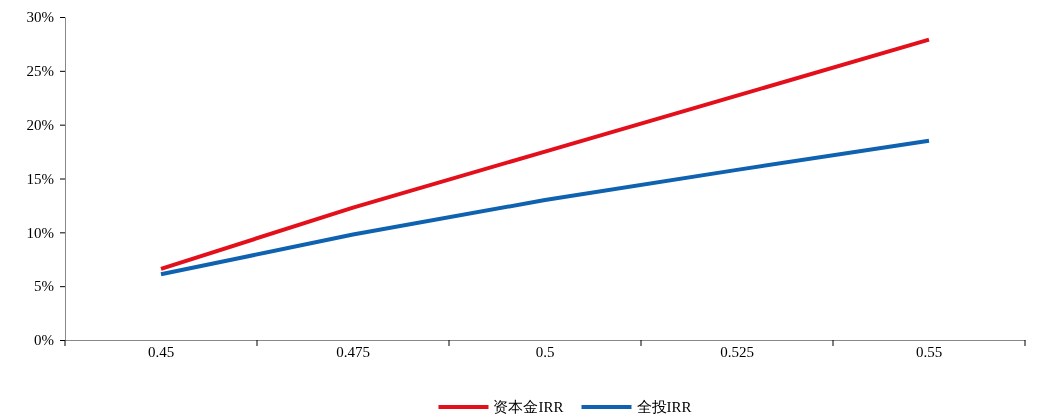 This screenshot has height=419, width=1037. Describe the element at coordinates (353, 352) in the screenshot. I see `x-tick-label: 0.475` at that location.